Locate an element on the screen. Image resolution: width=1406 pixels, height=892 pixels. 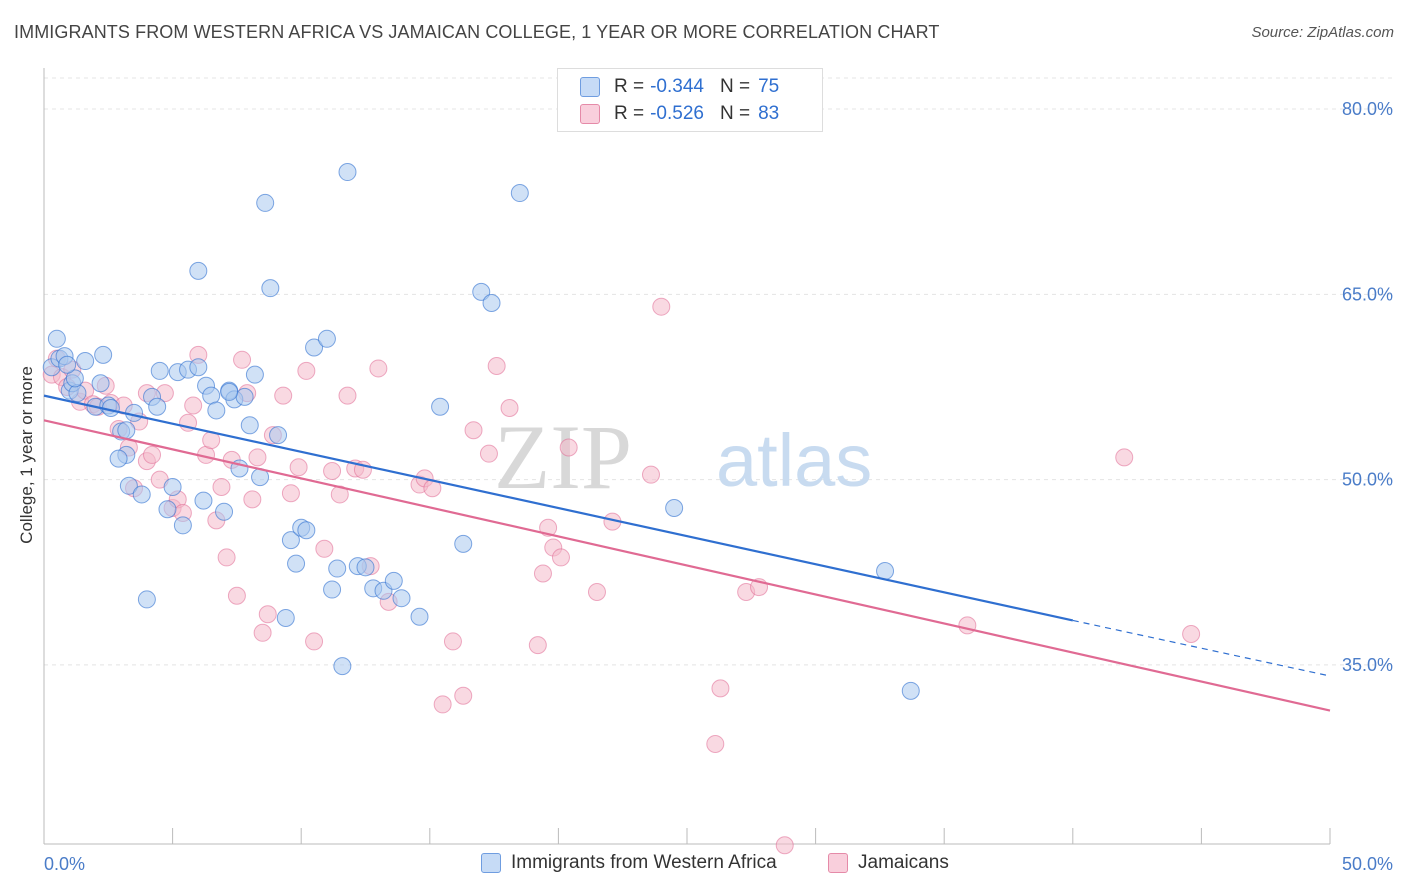
y-tick-label: 65.0% is located at coordinates (1367, 294).